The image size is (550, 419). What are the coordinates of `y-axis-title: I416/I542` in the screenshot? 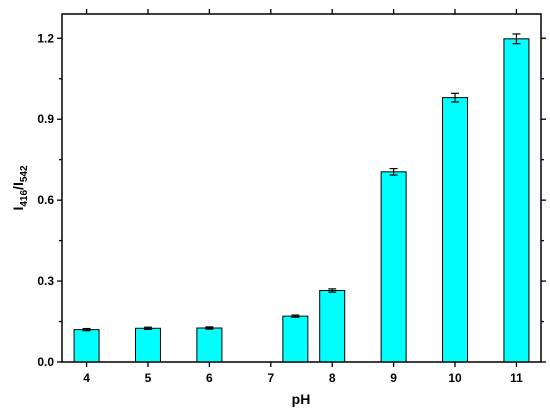 It's located at (20, 187).